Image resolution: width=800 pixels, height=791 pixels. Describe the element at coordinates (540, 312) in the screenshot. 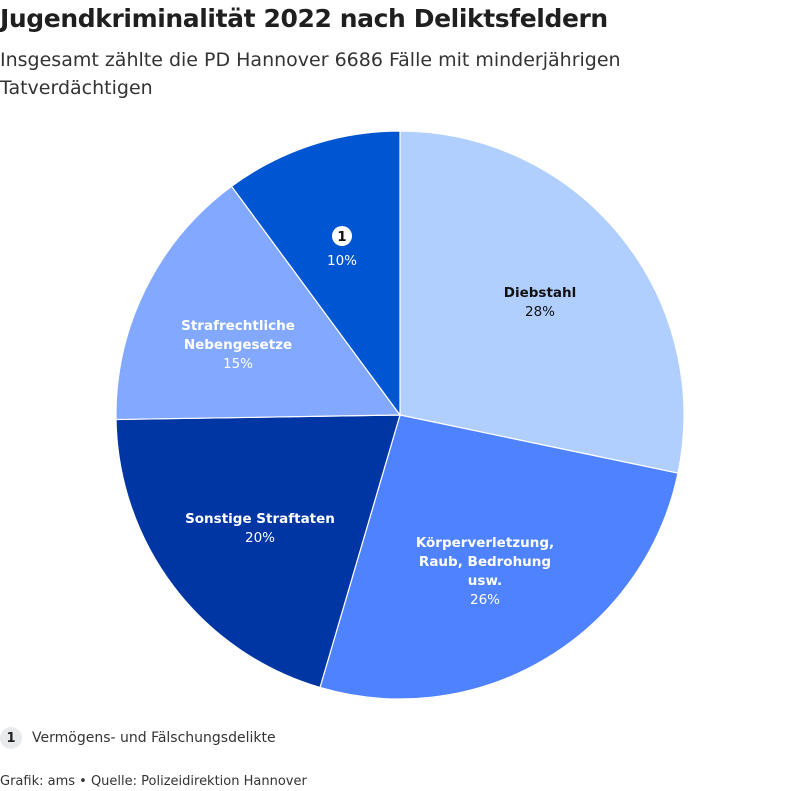

I see `slice-value: 28%` at that location.